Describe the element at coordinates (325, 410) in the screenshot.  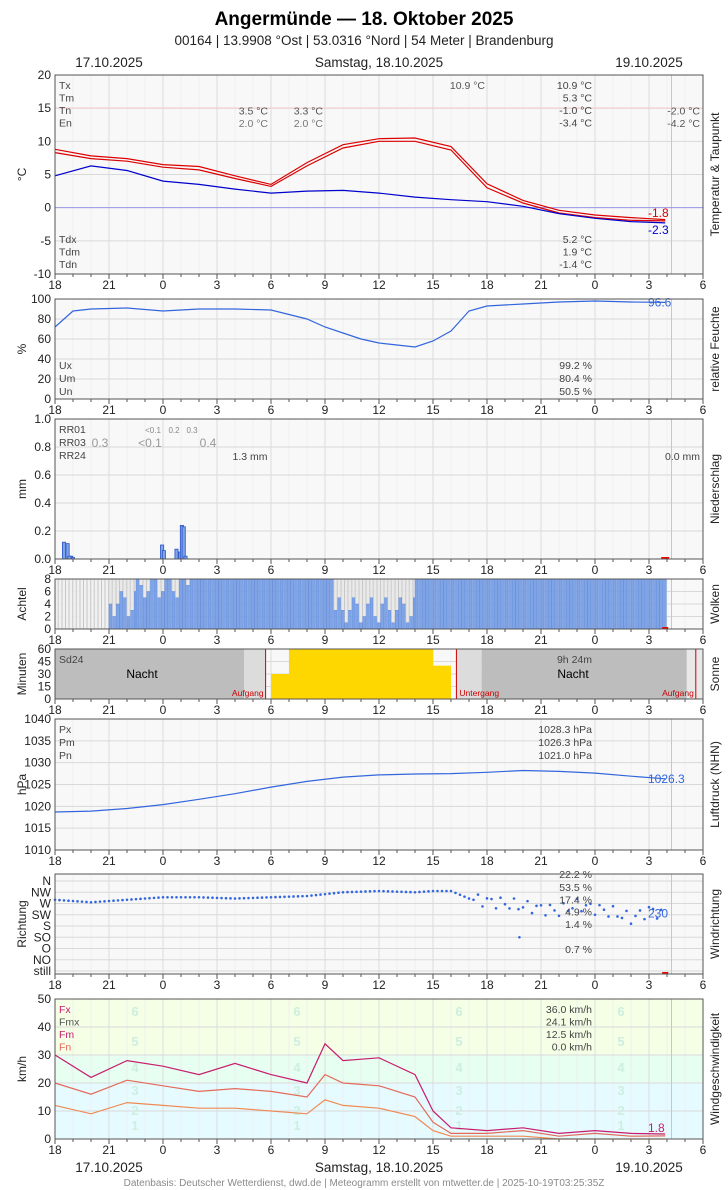
I see `x-tick-label: 9` at that location.